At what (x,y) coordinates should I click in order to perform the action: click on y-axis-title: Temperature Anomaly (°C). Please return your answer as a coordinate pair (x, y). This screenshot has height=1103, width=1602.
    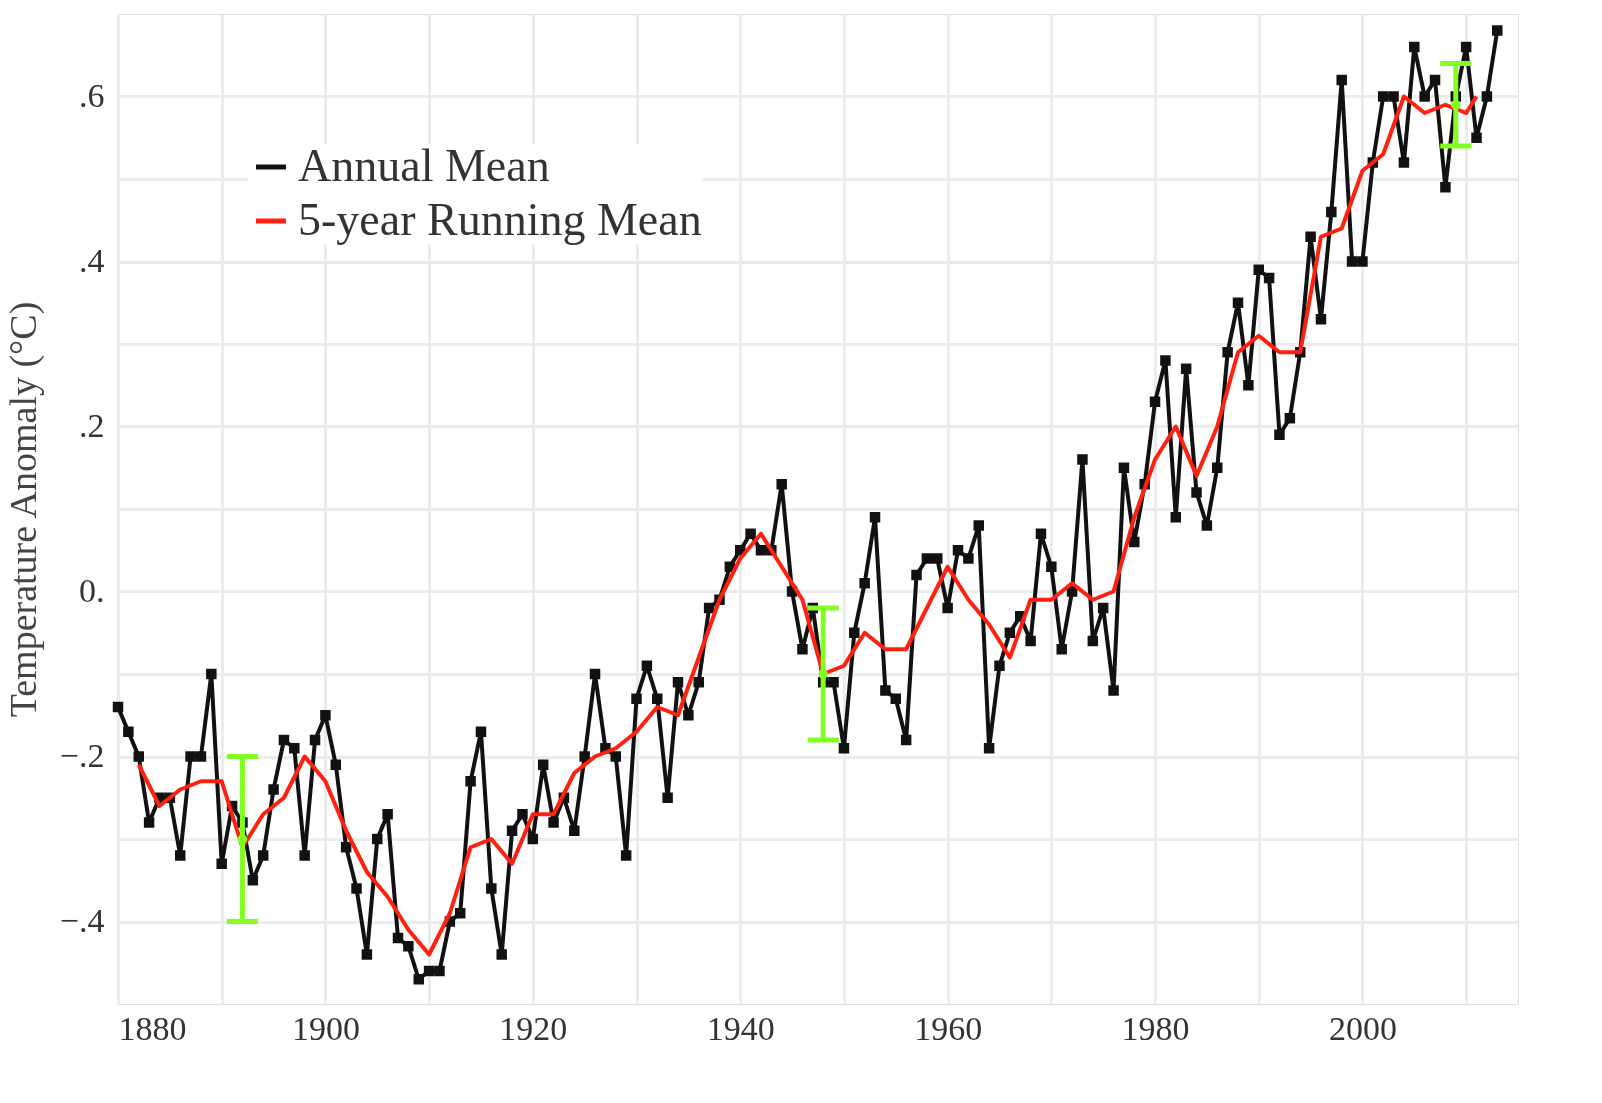
    Looking at the image, I should click on (23, 509).